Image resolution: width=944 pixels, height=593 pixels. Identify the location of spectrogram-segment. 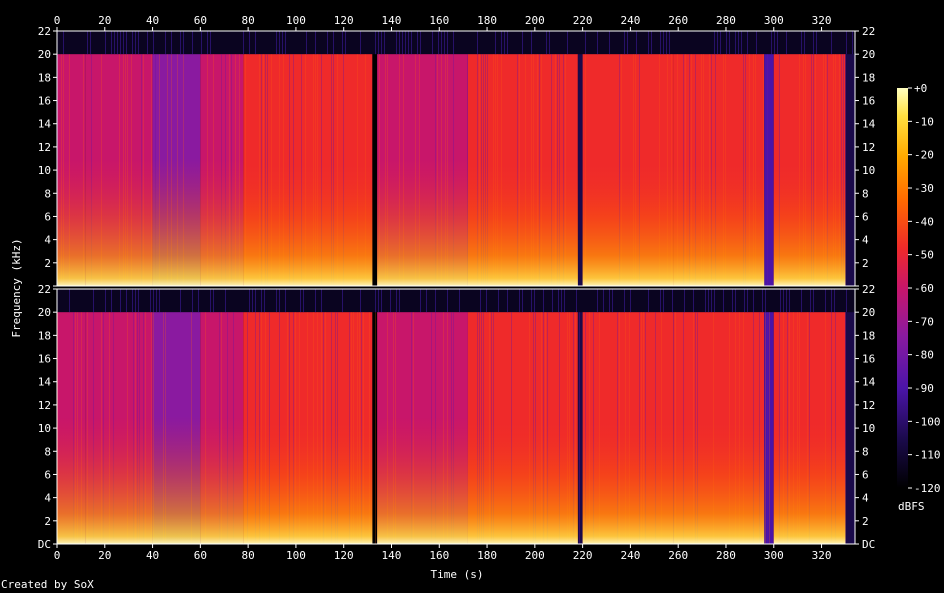
(769, 170).